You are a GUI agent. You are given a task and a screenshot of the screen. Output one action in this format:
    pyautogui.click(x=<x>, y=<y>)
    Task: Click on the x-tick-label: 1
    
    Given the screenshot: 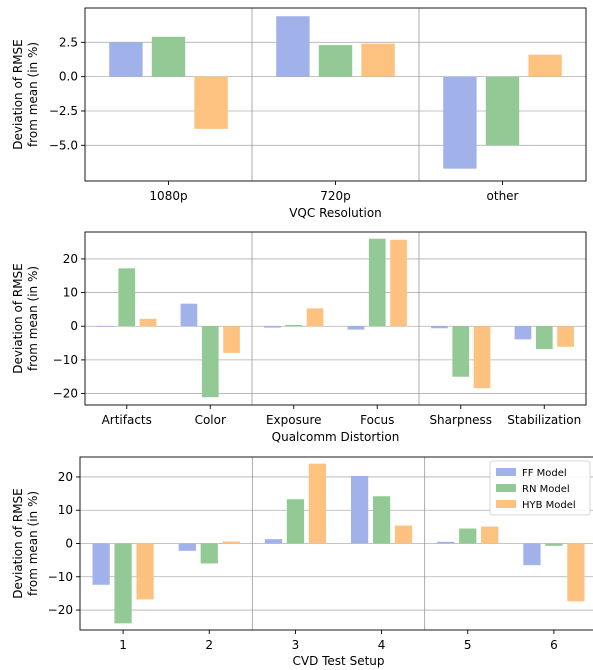 What is the action you would take?
    pyautogui.click(x=123, y=645)
    